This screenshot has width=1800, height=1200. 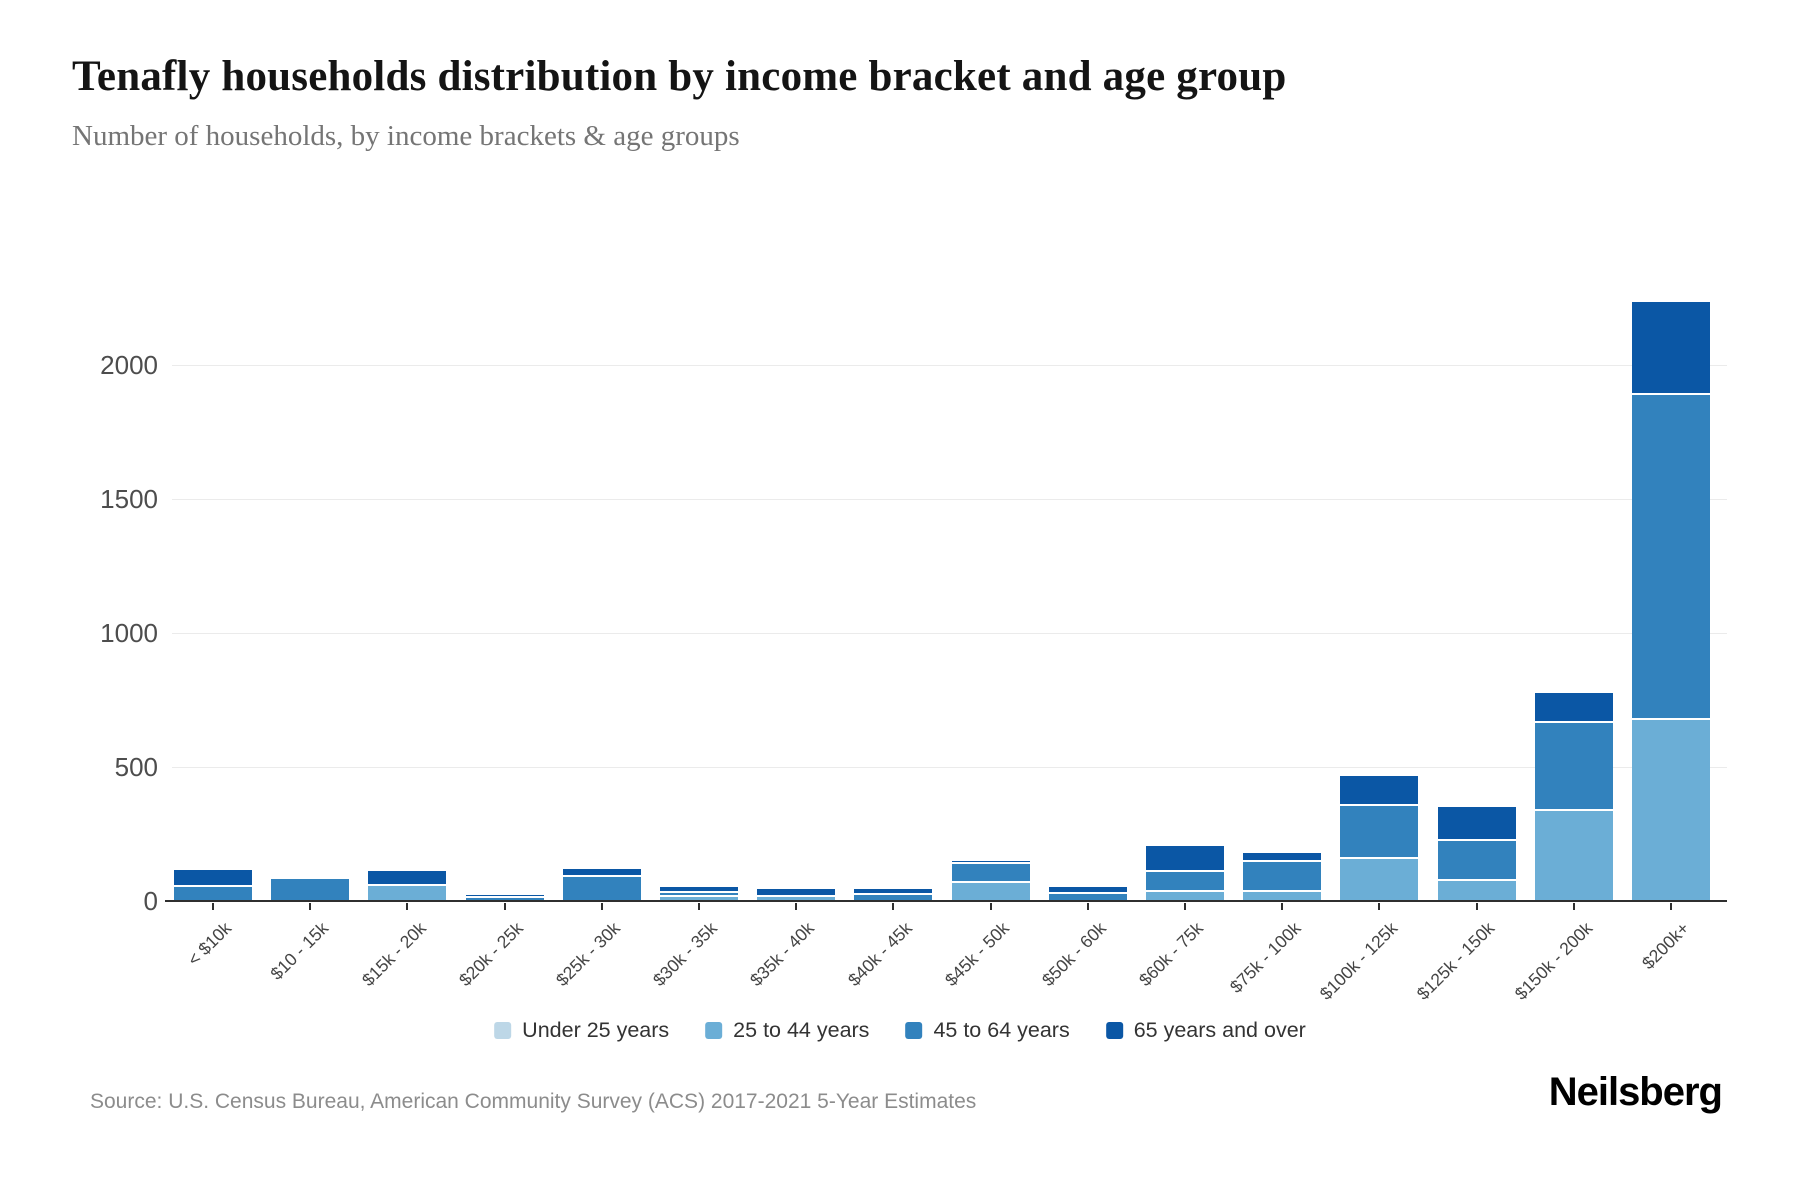 What do you see at coordinates (714, 1030) in the screenshot?
I see `legend-swatch-25-to-44-years` at bounding box center [714, 1030].